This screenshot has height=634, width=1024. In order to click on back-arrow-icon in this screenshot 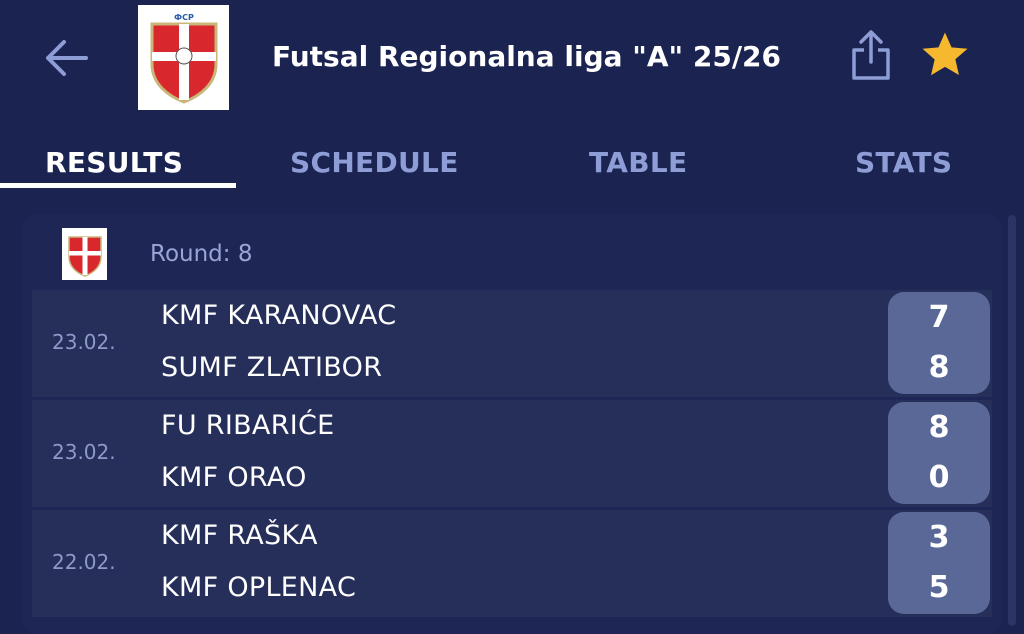, I will do `click(66, 58)`.